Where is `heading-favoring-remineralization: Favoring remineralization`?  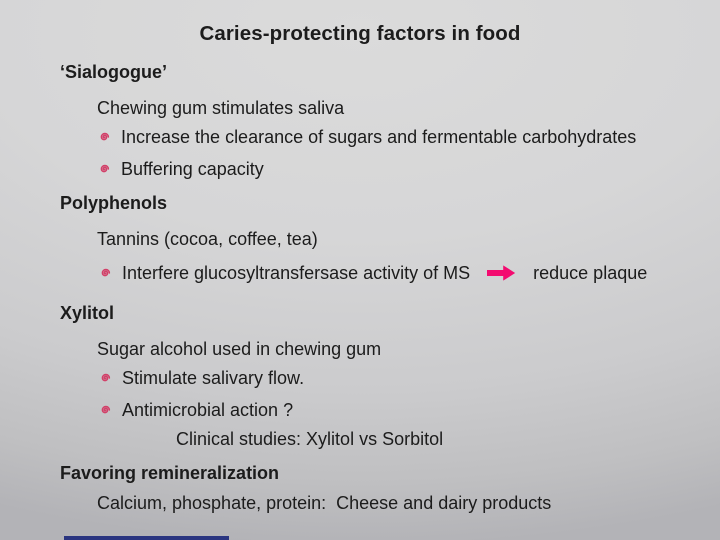 heading-favoring-remineralization: Favoring remineralization is located at coordinates (170, 473).